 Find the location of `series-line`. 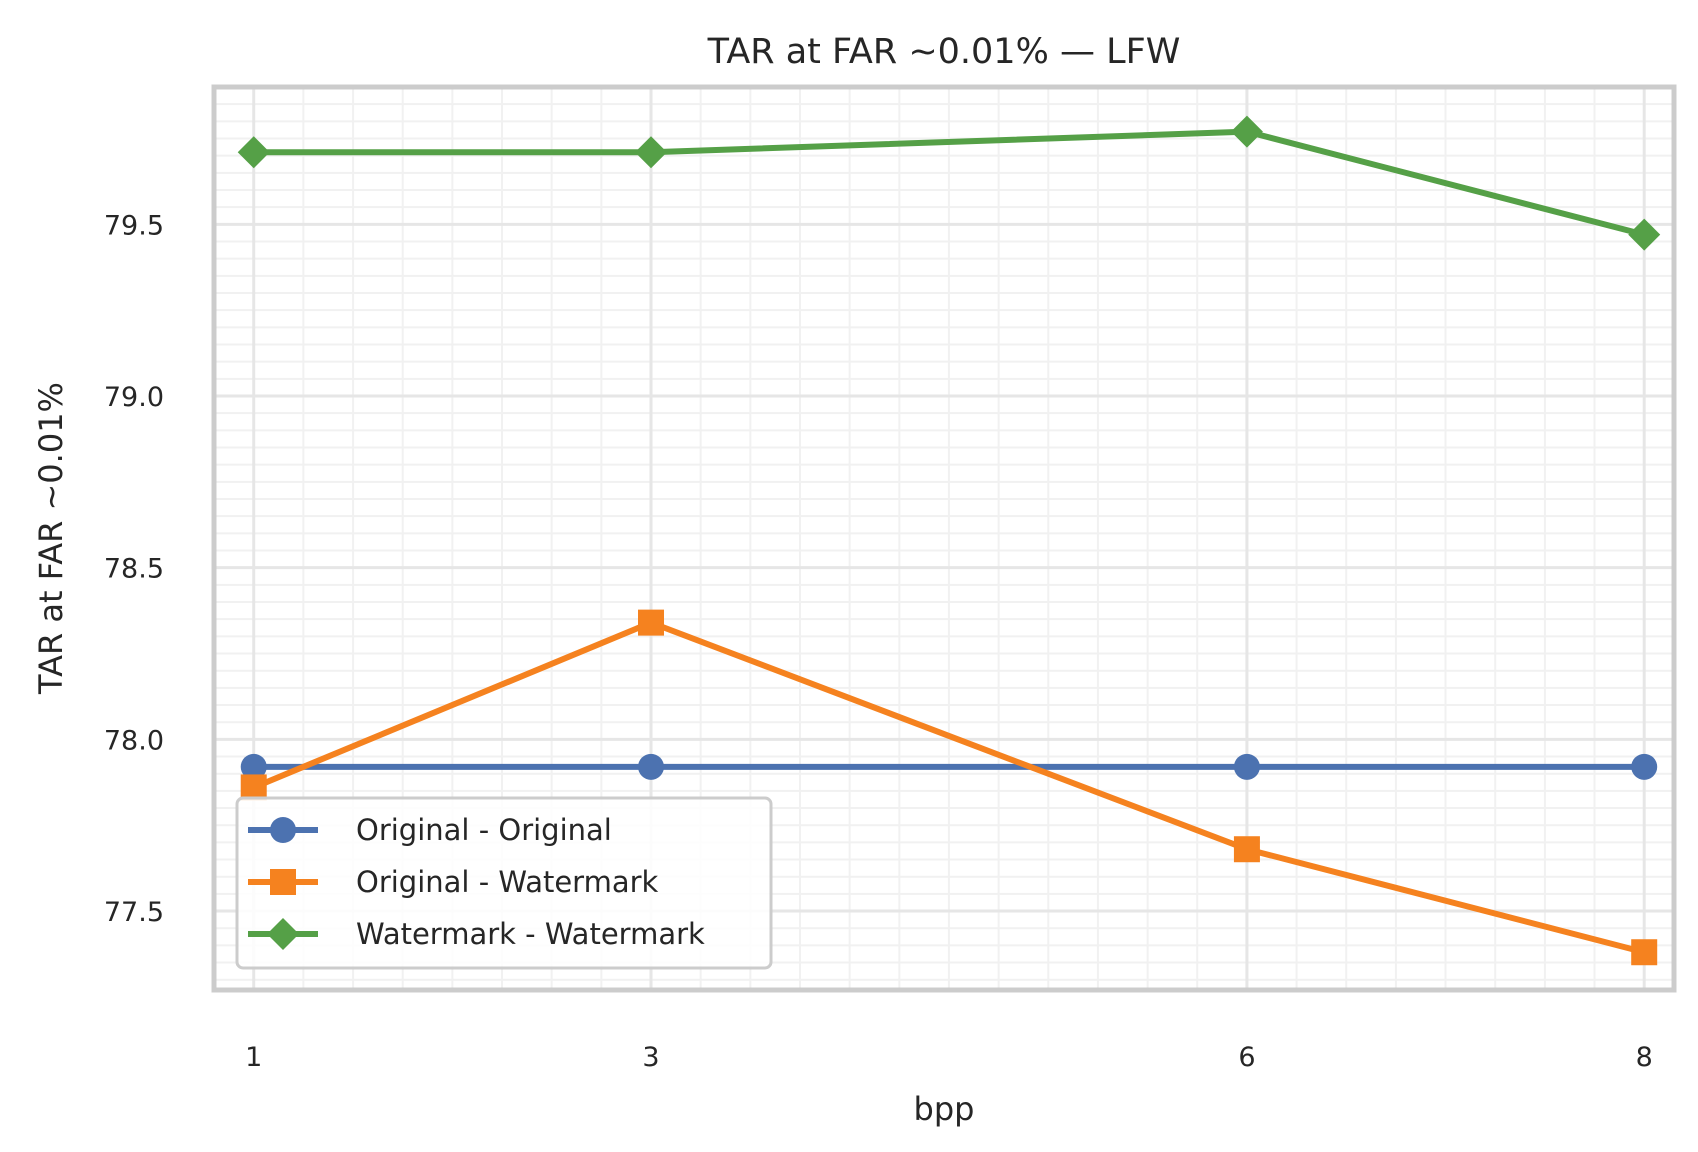

series-line is located at coordinates (949, 183).